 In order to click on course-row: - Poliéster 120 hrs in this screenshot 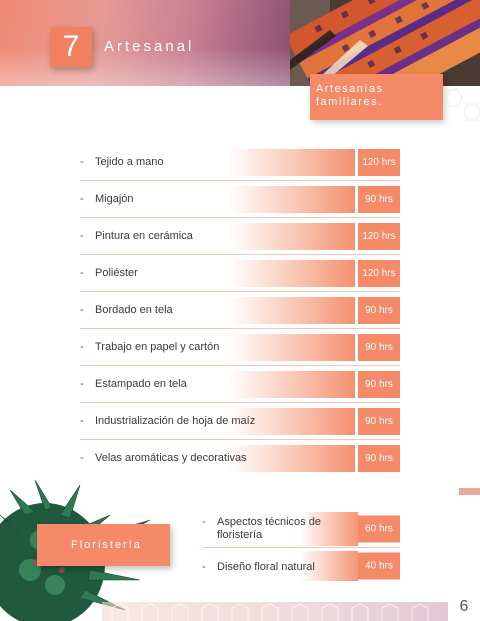, I will do `click(240, 273)`.